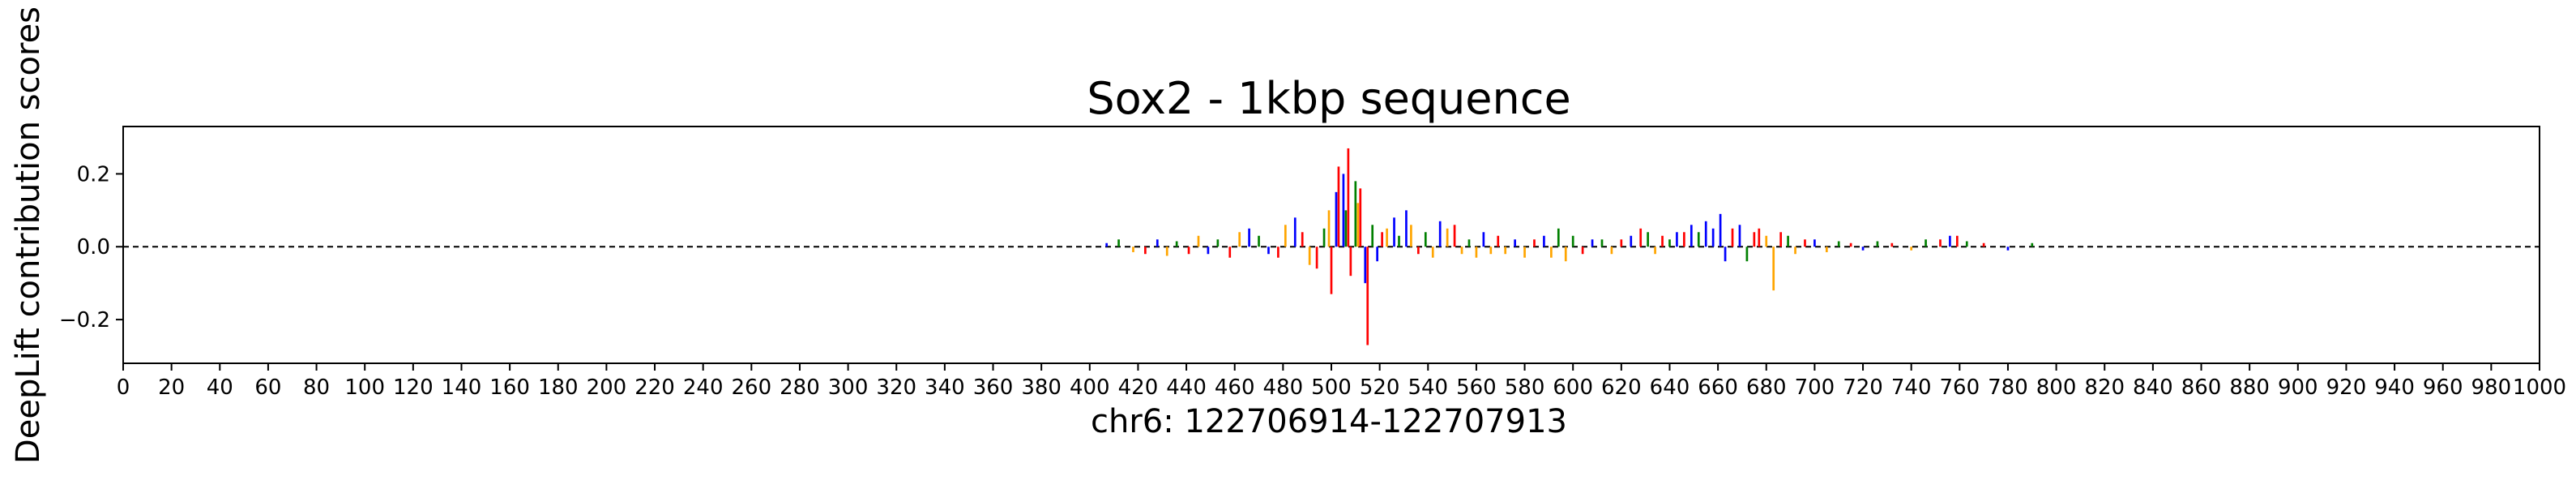  I want to click on x-tick-label: 440, so click(1186, 387).